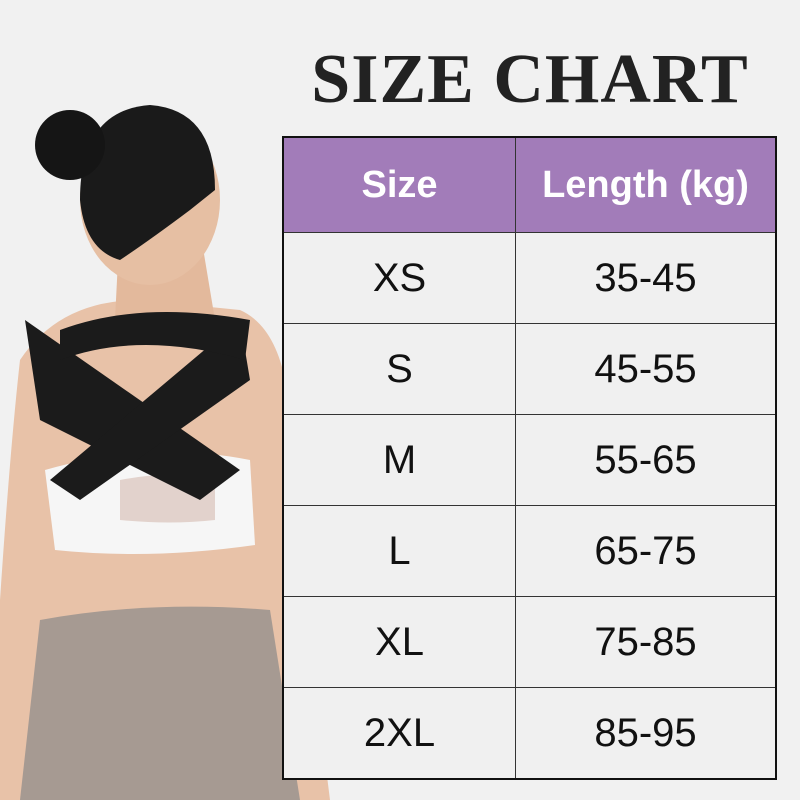 The width and height of the screenshot is (800, 800). What do you see at coordinates (399, 184) in the screenshot?
I see `header-size: Size` at bounding box center [399, 184].